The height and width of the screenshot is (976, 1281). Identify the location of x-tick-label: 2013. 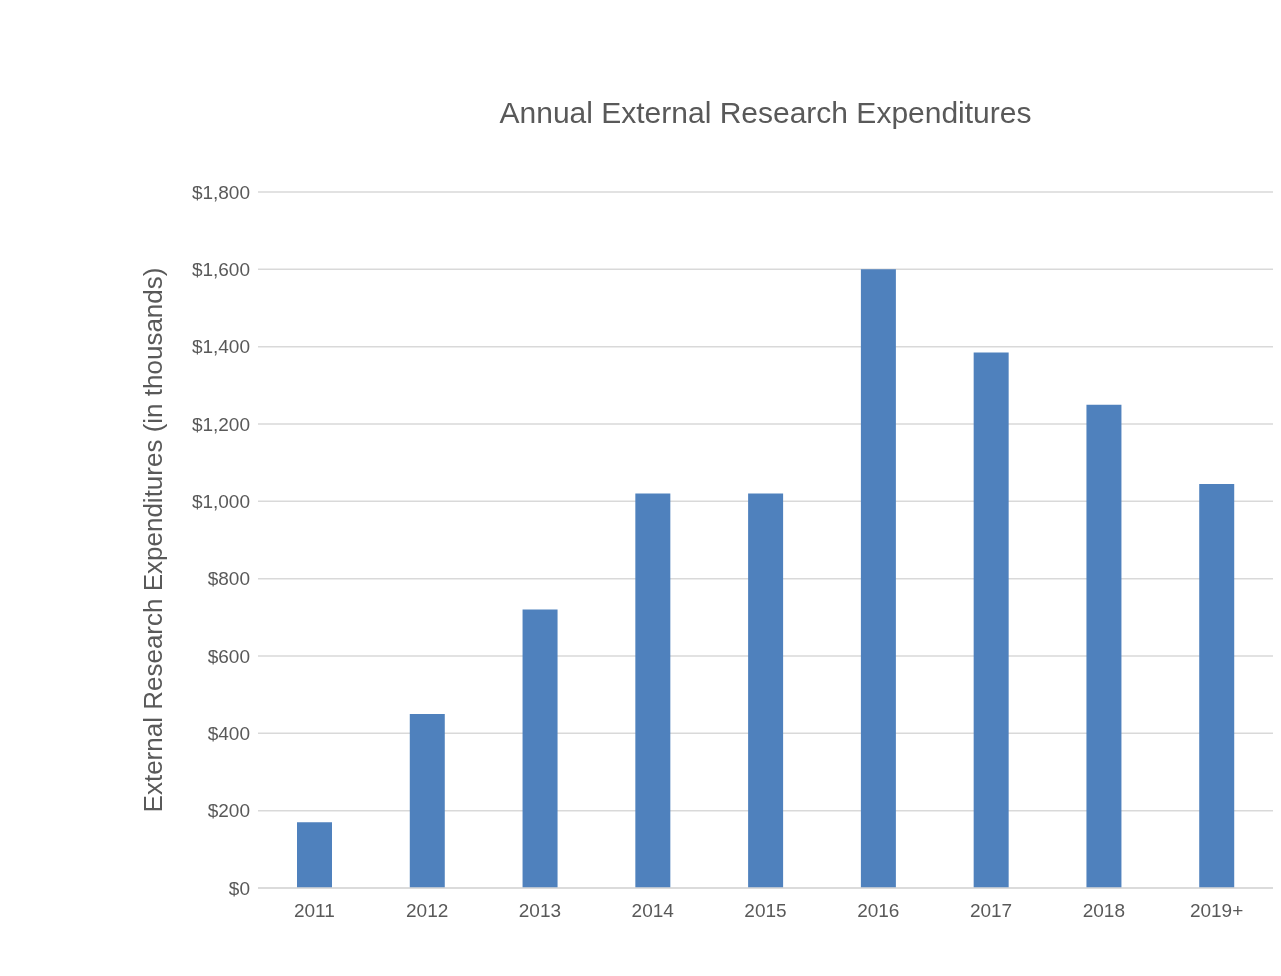
(540, 911).